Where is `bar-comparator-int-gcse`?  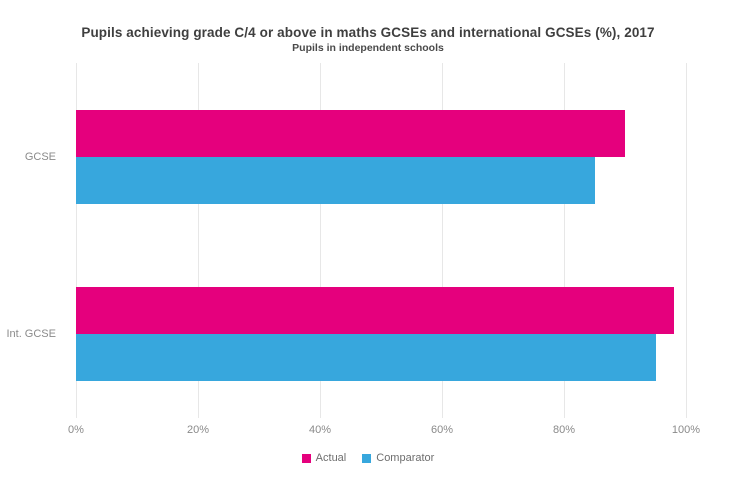
bar-comparator-int-gcse is located at coordinates (366, 357).